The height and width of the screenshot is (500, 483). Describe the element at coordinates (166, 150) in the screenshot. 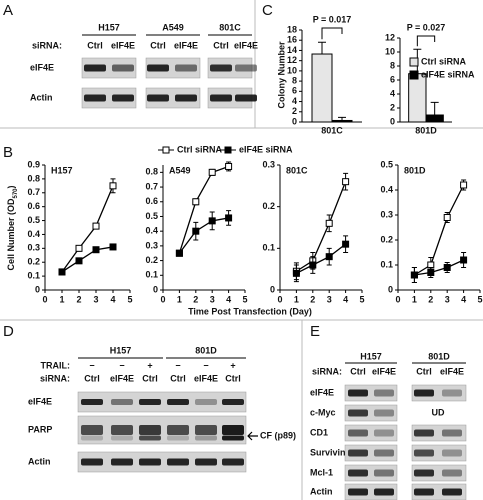

I see `legend-swatch` at that location.